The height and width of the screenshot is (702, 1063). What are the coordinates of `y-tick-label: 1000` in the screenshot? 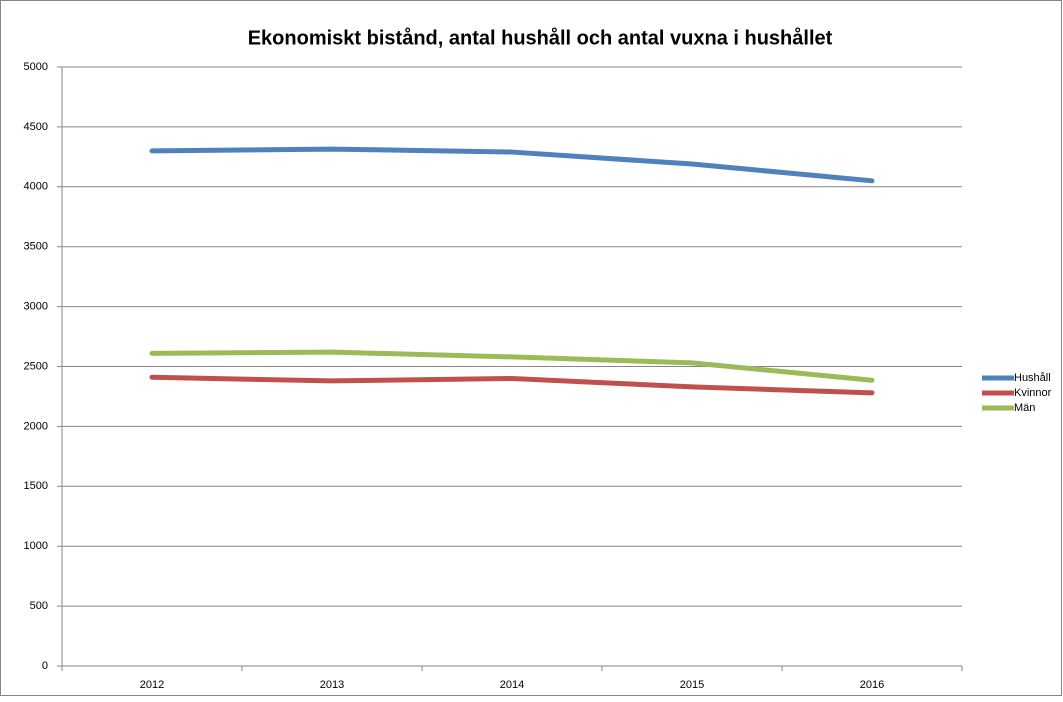 It's located at (36, 546).